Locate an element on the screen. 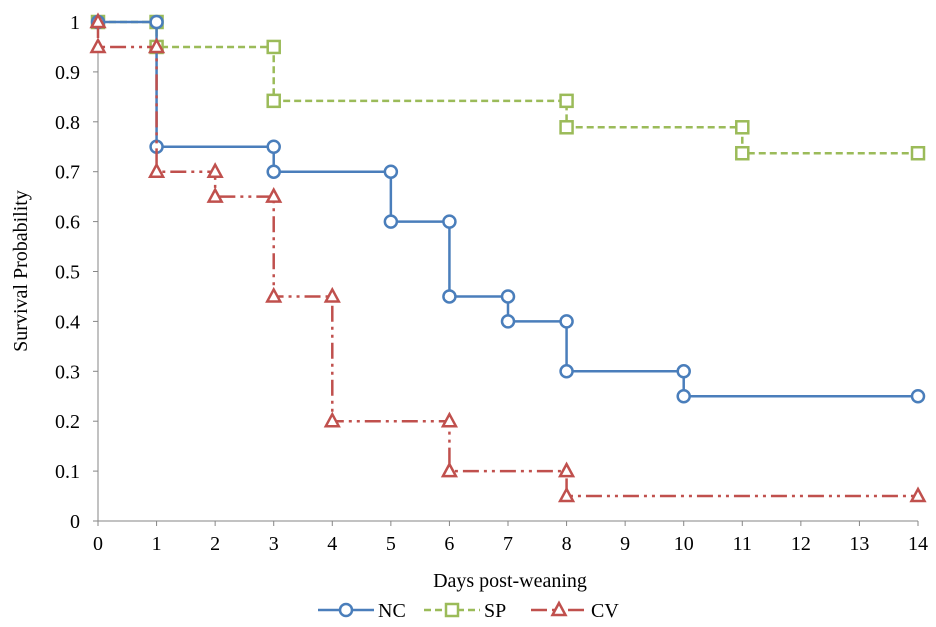  x-tick-label: 5 is located at coordinates (391, 544).